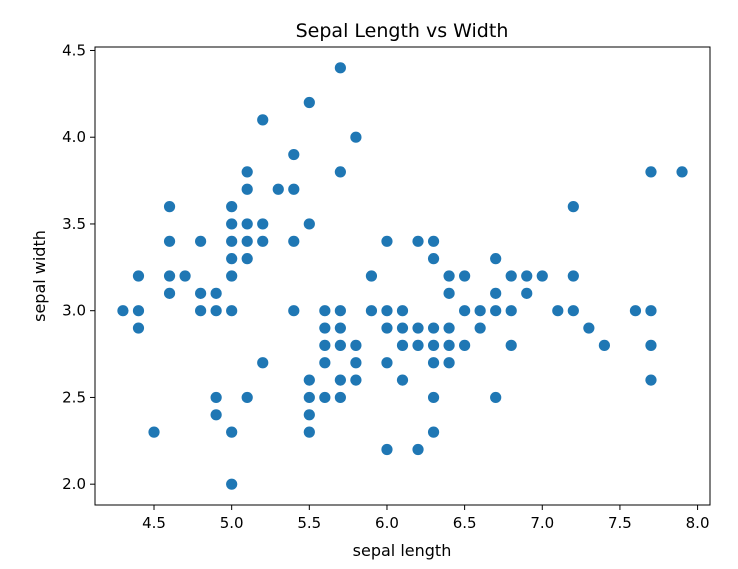 This screenshot has height=569, width=738. What do you see at coordinates (74, 397) in the screenshot?
I see `y-tick-label: 2.5` at bounding box center [74, 397].